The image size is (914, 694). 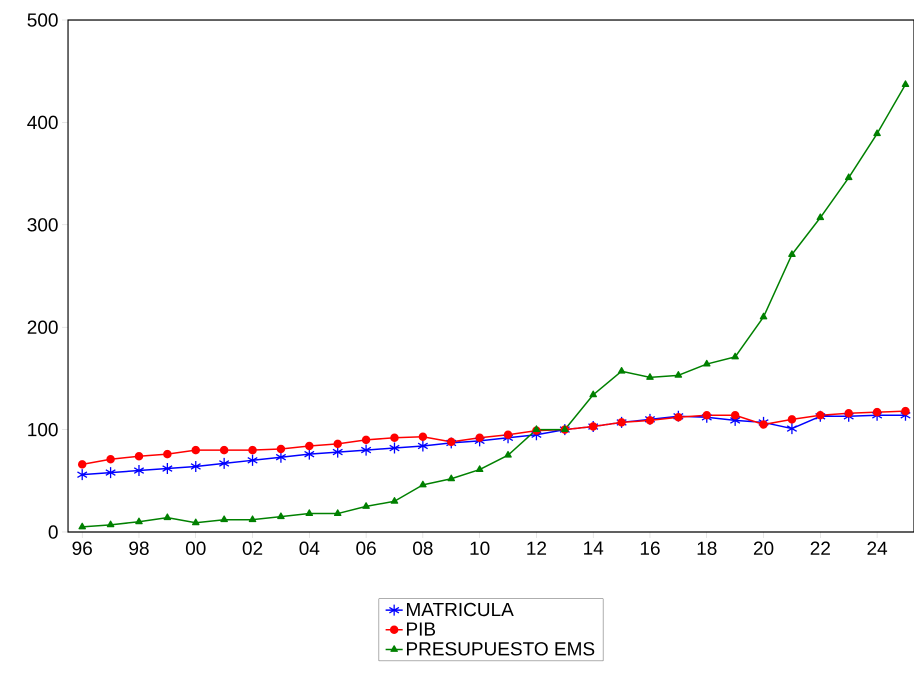 What do you see at coordinates (53, 532) in the screenshot?
I see `y-tick-label: 0` at bounding box center [53, 532].